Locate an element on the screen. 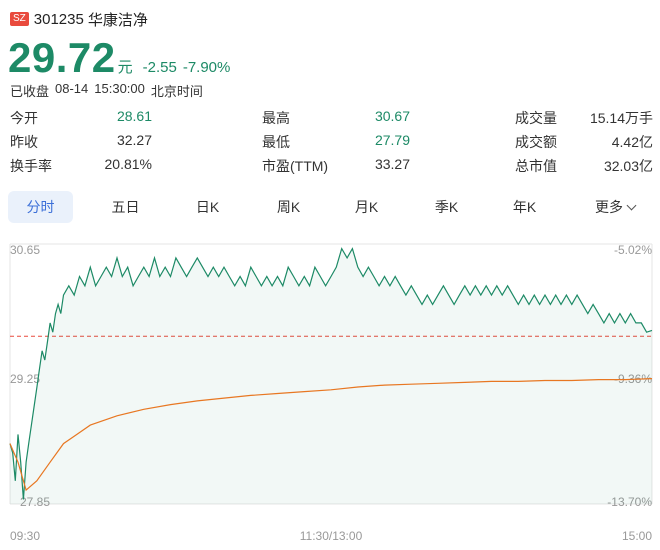  stats-row: 今开 28.61 最高 30.67 成交量 15.14万手 is located at coordinates (332, 120).